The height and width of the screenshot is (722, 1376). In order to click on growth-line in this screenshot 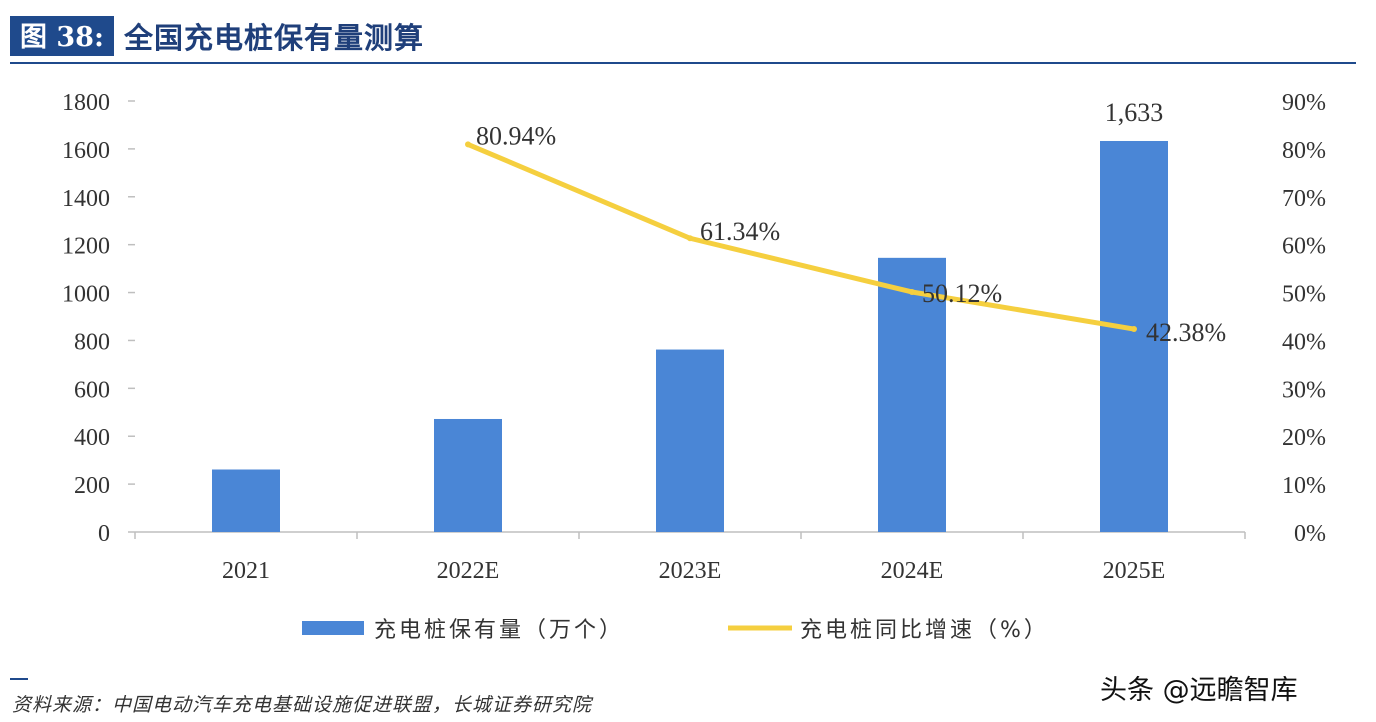, I will do `click(801, 236)`.